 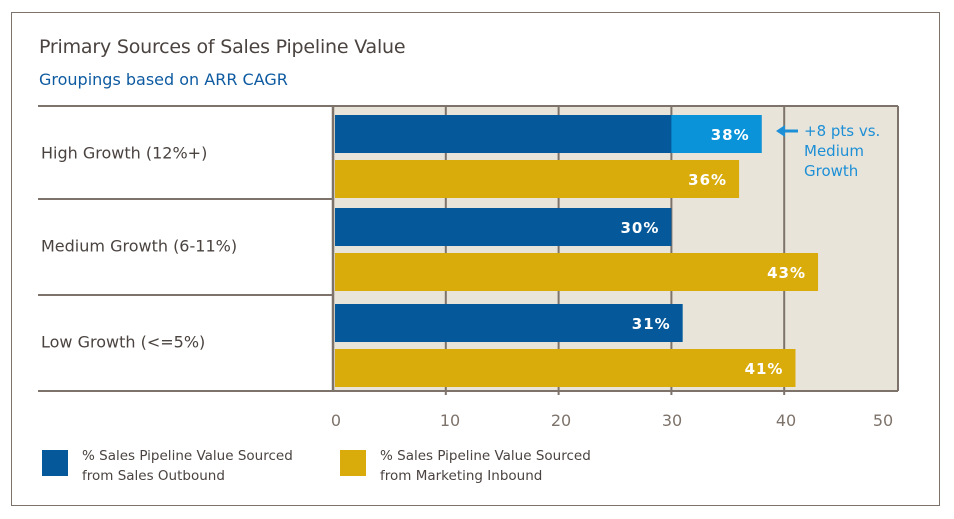 I want to click on bar-value-label: 41%, so click(x=764, y=369).